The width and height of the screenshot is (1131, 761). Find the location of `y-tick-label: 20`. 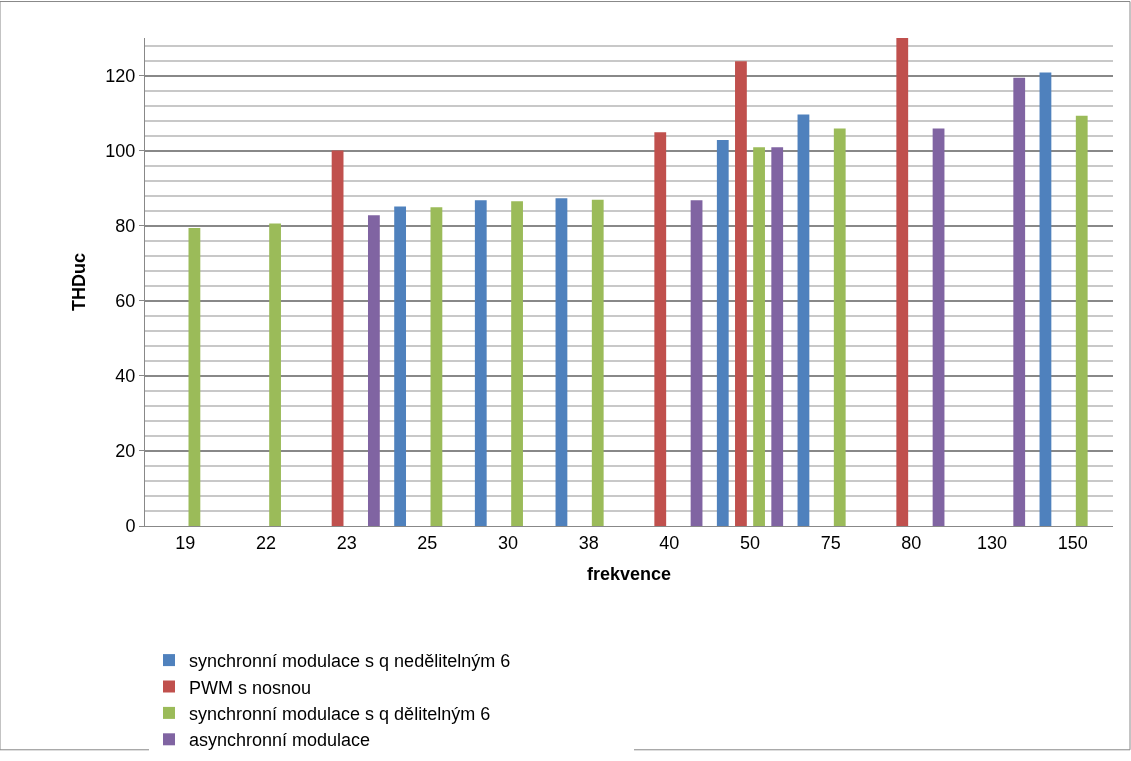

y-tick-label: 20 is located at coordinates (125, 451).